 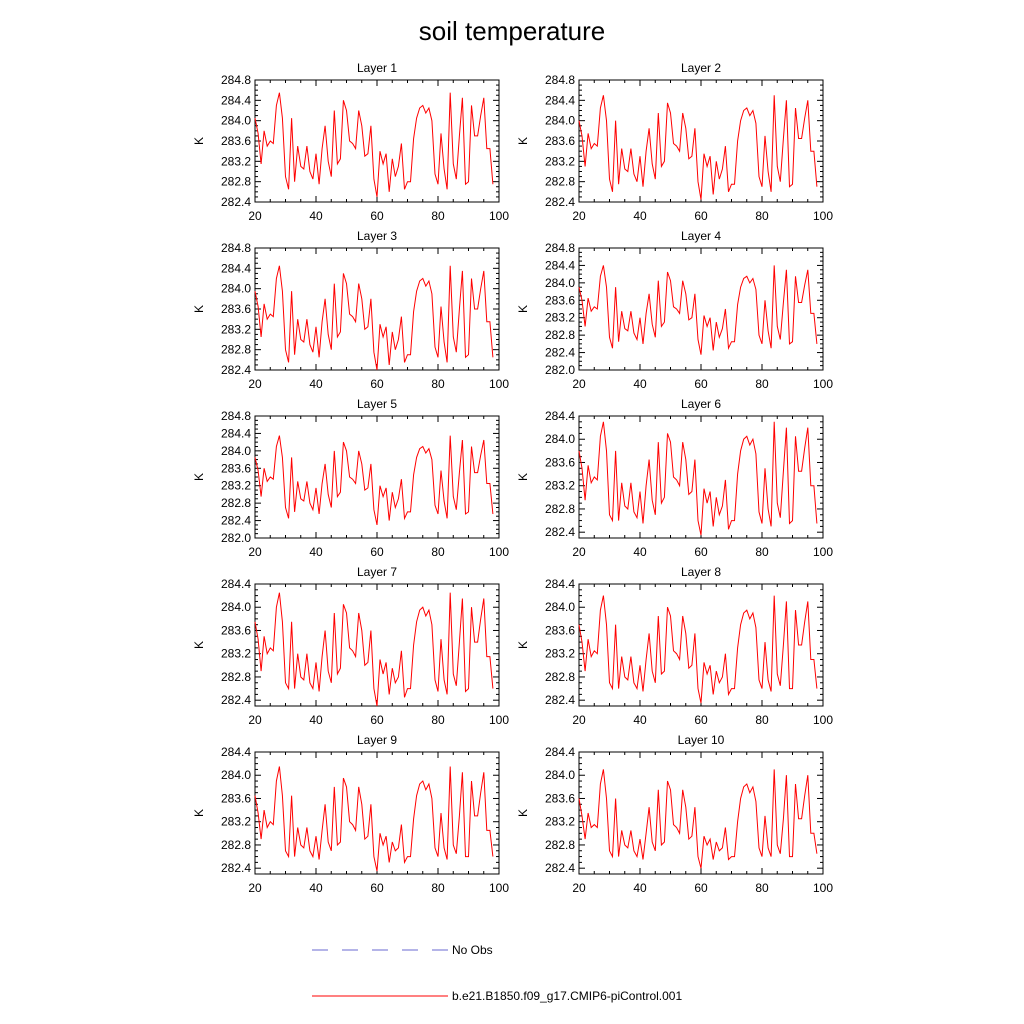 I want to click on legend-label-no-obs: No Obs, so click(x=472, y=950).